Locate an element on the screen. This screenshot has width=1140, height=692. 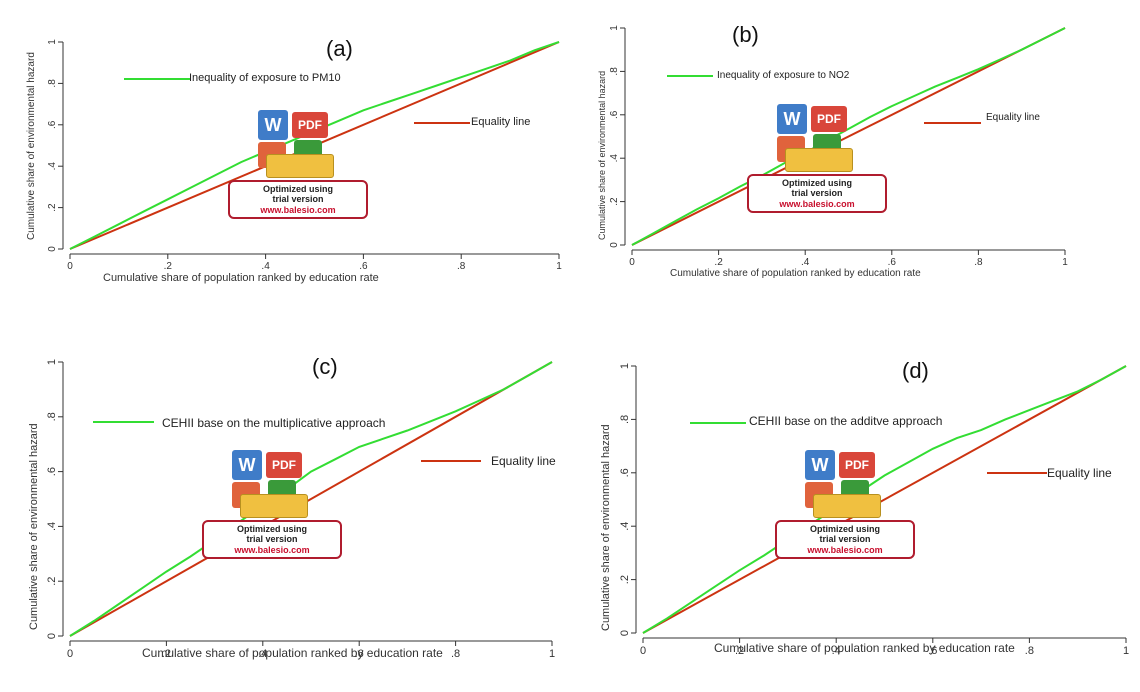
legend-label-curve: CEHII base on the additve approach is located at coordinates (846, 421).